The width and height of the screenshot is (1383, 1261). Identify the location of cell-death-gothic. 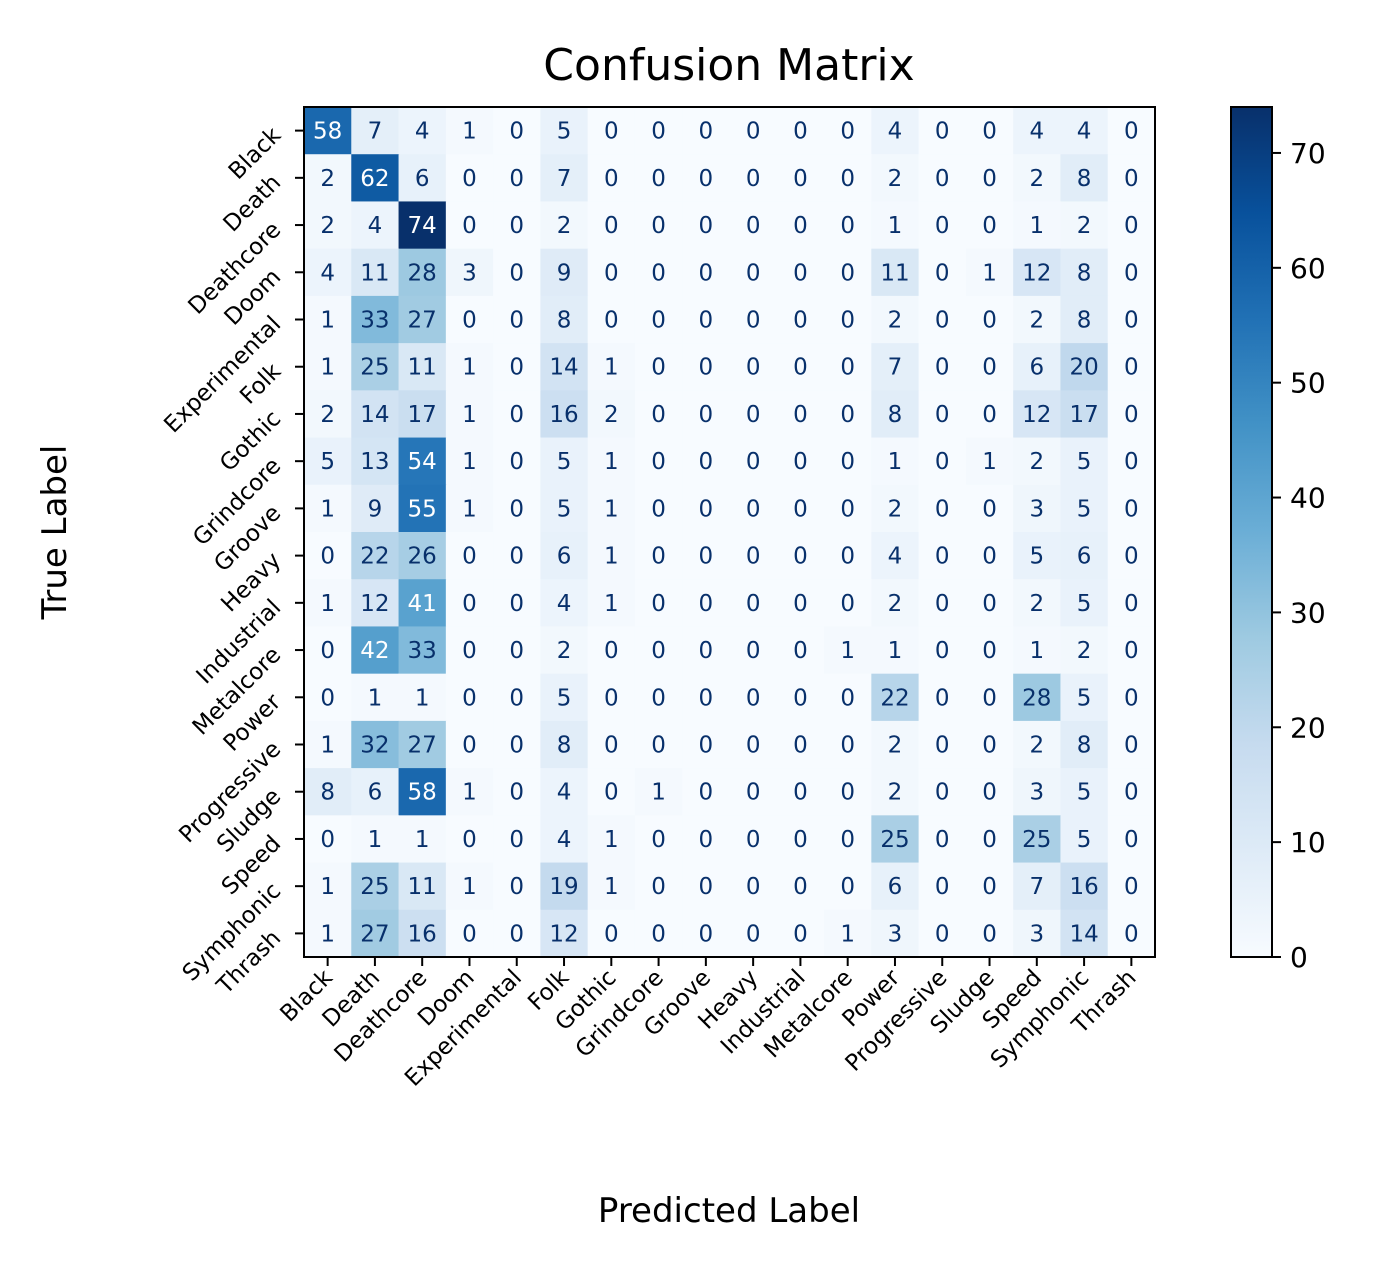
(611, 178).